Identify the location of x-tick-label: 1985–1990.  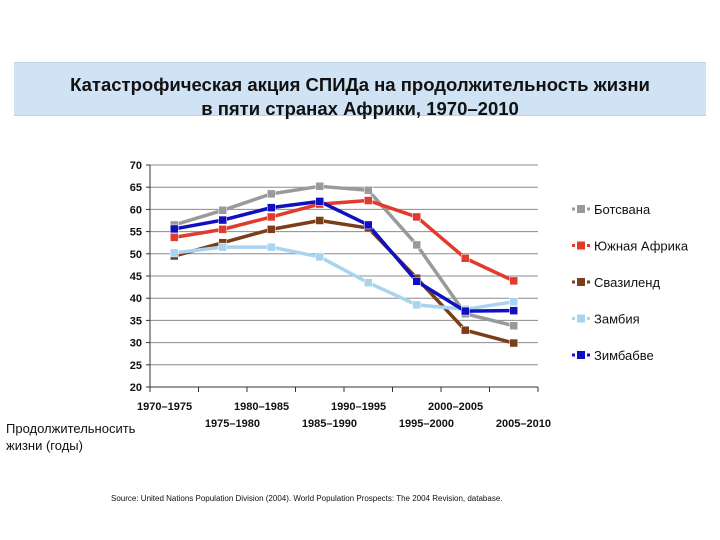
(329, 424).